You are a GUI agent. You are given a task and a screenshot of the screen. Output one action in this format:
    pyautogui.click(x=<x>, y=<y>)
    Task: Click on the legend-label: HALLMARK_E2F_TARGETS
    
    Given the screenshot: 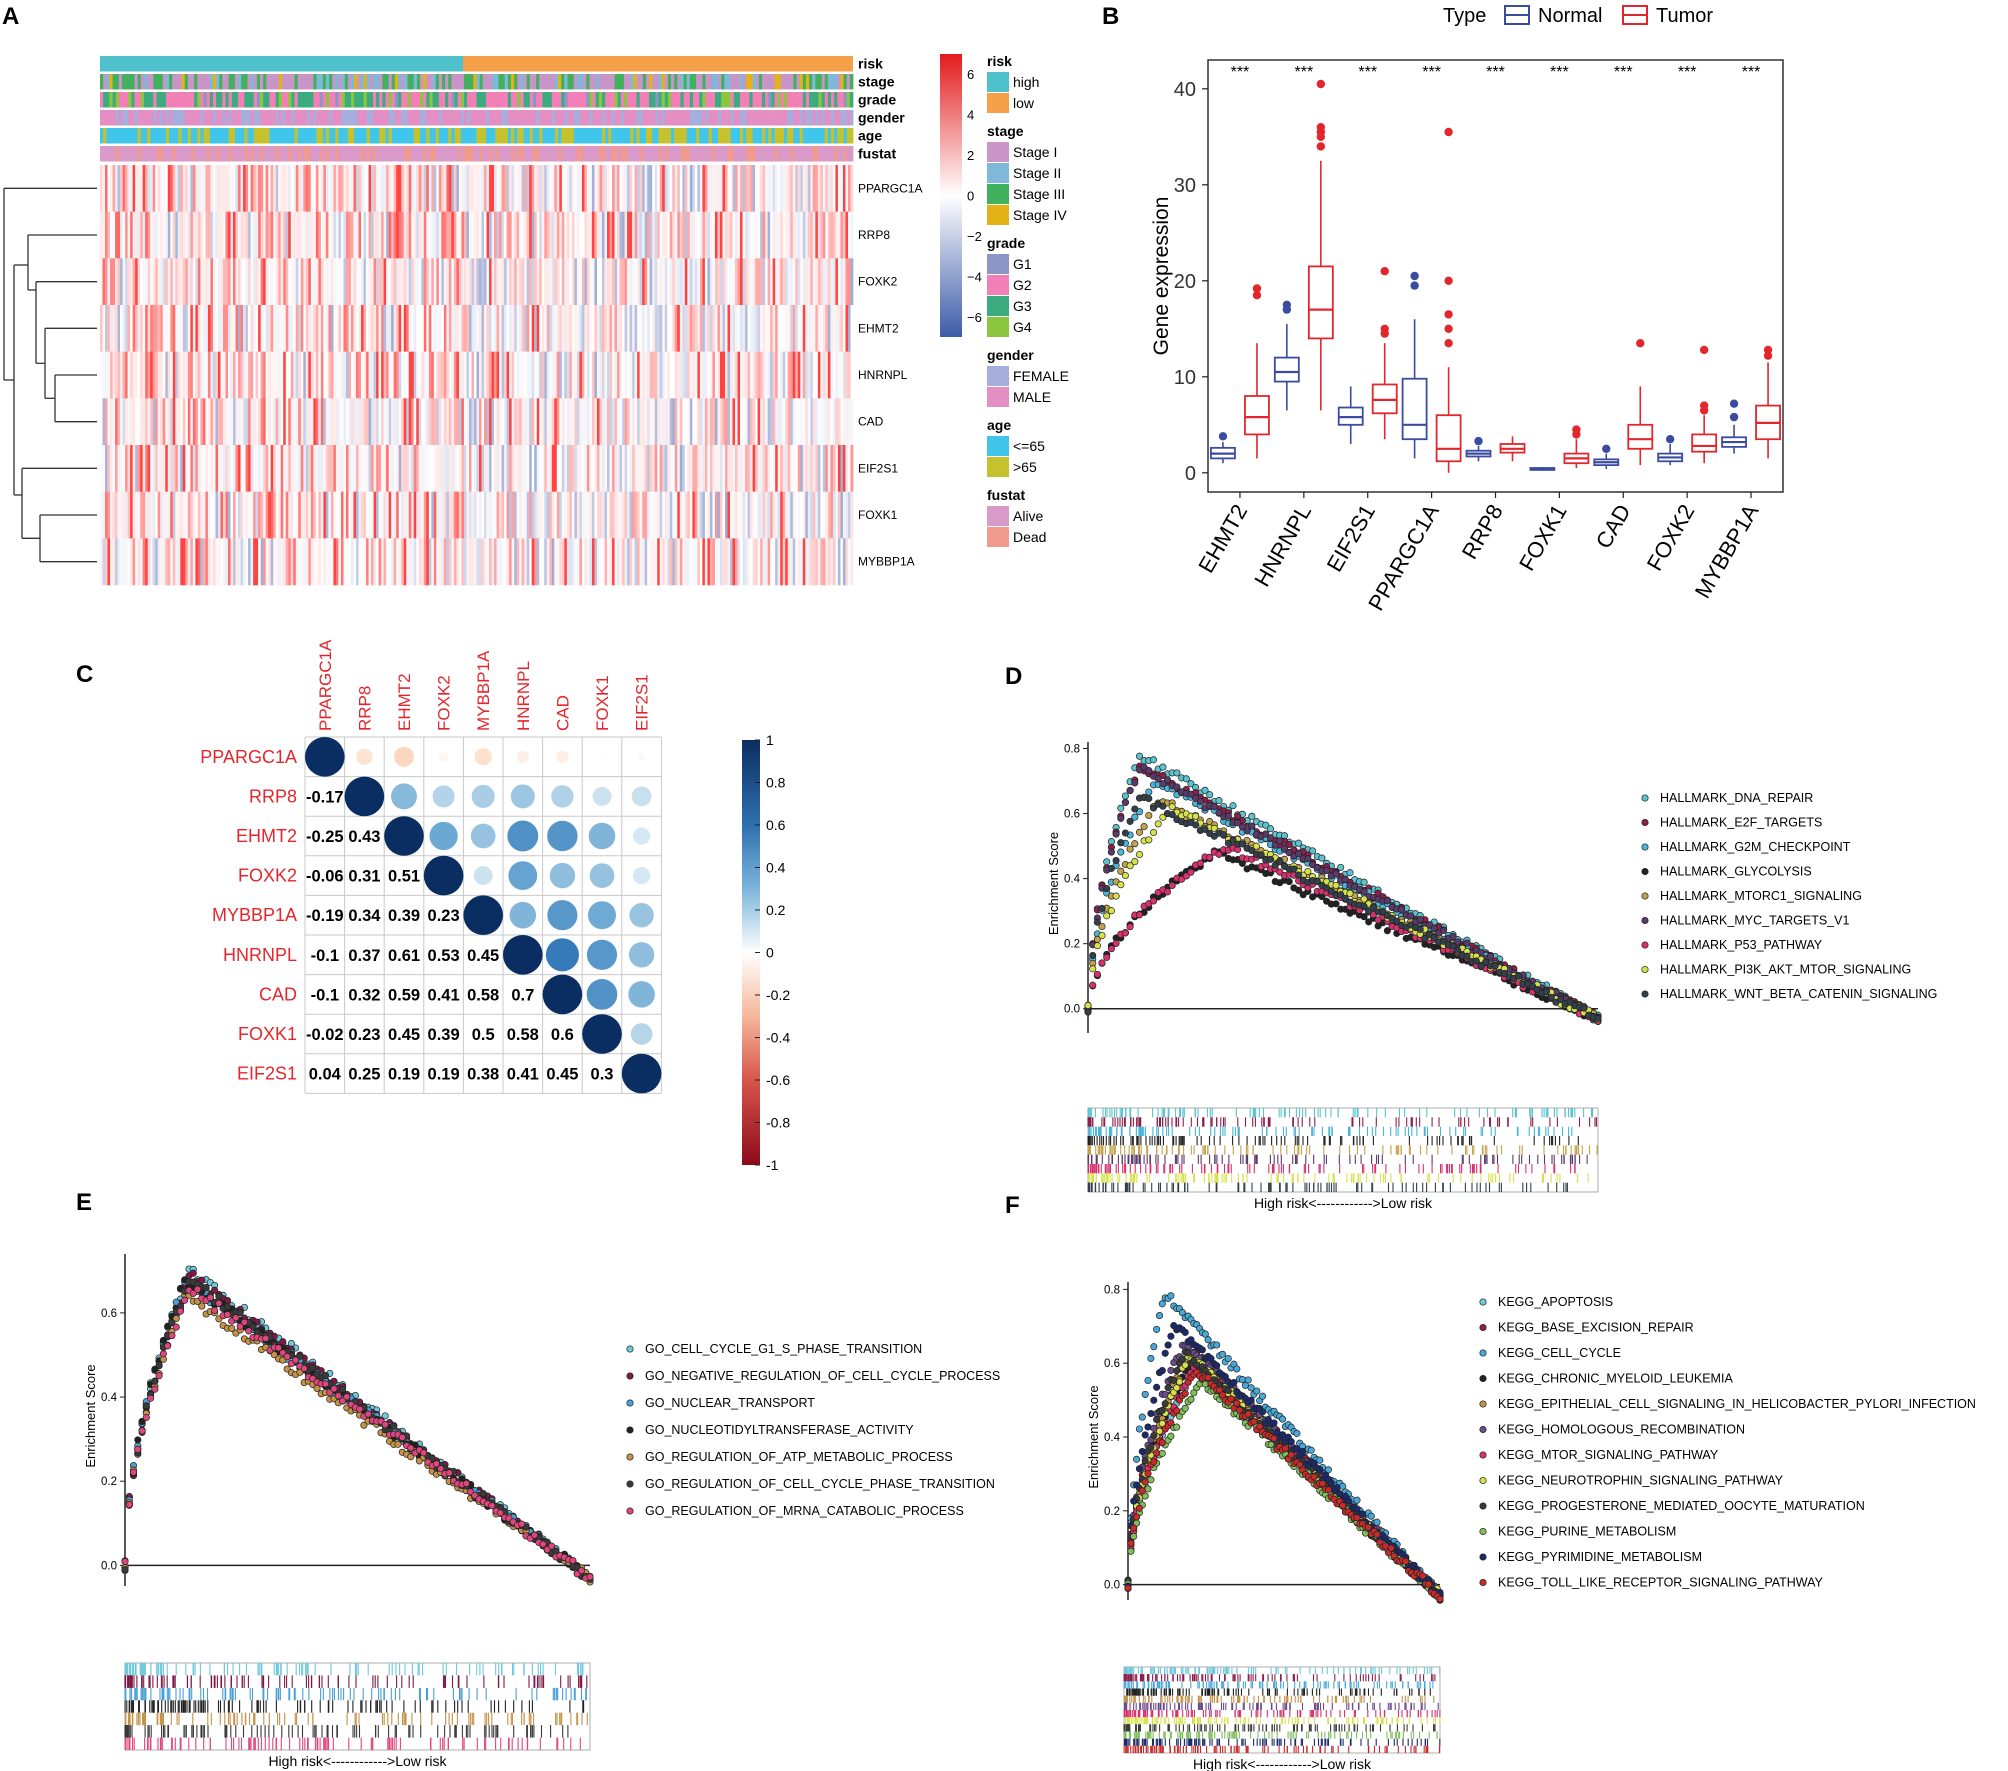 What is the action you would take?
    pyautogui.click(x=1741, y=823)
    